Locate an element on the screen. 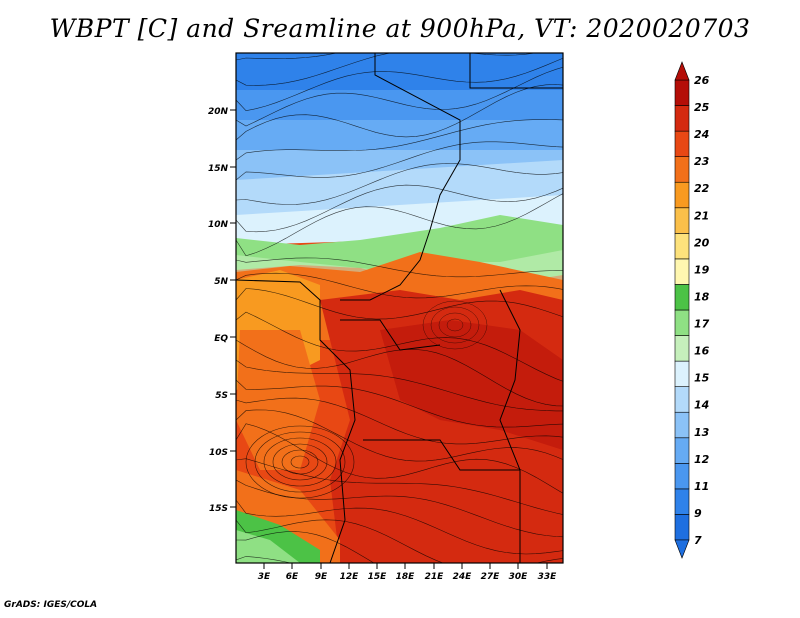 This screenshot has width=800, height=618. colorbar-label: 14 is located at coordinates (701, 405).